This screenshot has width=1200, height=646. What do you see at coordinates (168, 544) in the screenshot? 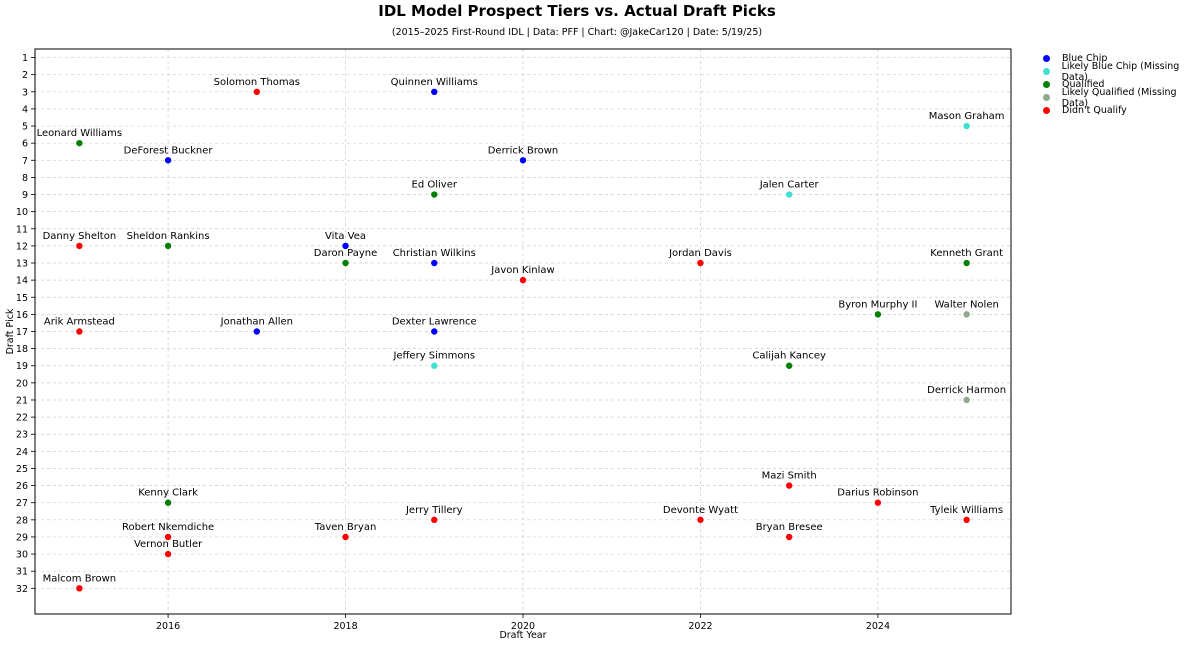
I see `point-label: Vernon Butler` at bounding box center [168, 544].